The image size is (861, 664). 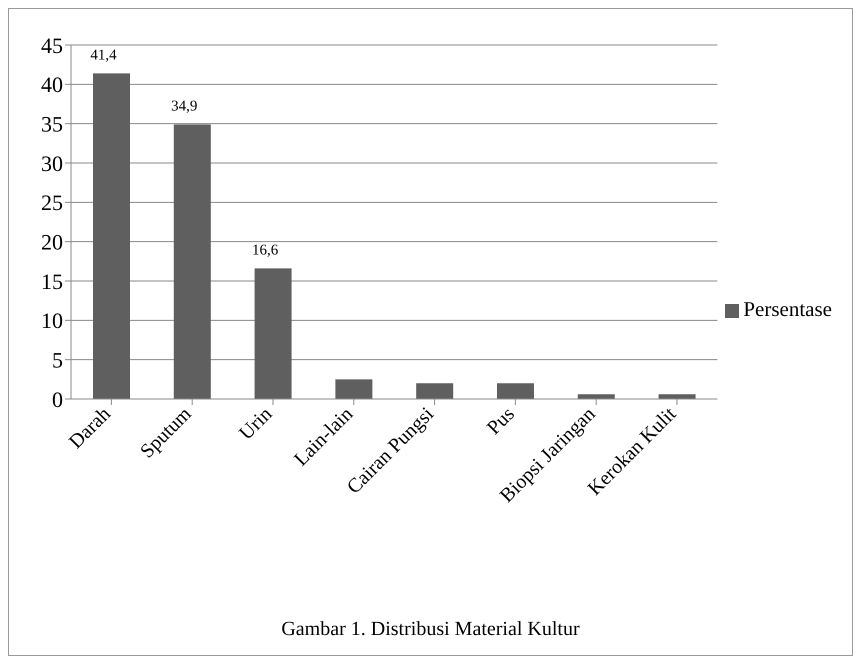 What do you see at coordinates (265, 250) in the screenshot?
I see `data-label: 16,6` at bounding box center [265, 250].